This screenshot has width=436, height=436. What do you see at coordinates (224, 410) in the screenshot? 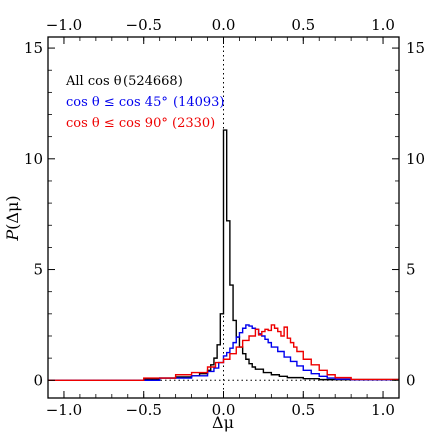
I see `x-tick-label-bottom: 0.0` at bounding box center [224, 410].